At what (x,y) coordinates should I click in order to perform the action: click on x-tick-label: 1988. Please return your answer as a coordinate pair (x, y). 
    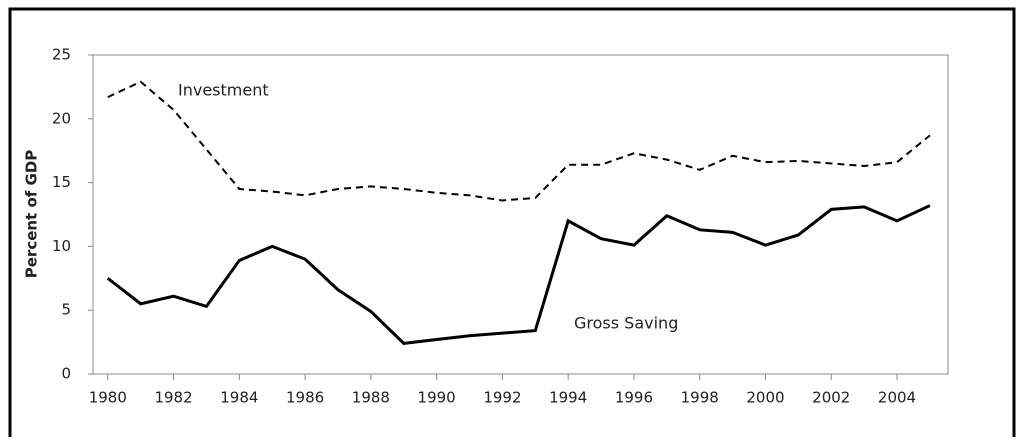
    Looking at the image, I should click on (371, 398).